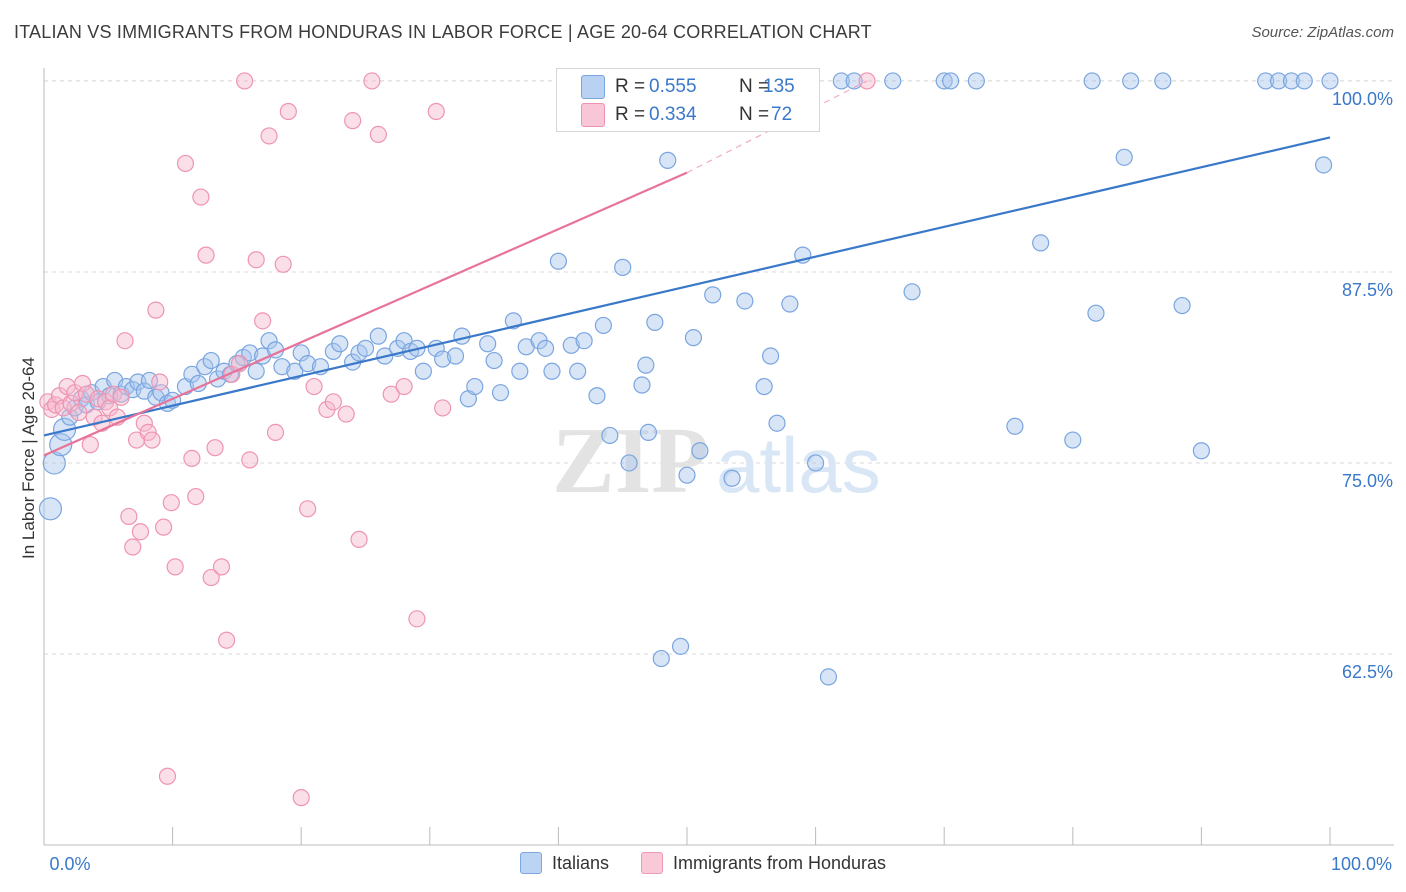 The image size is (1406, 892). Describe the element at coordinates (580, 862) in the screenshot. I see `legend-label-italians: Italians` at that location.